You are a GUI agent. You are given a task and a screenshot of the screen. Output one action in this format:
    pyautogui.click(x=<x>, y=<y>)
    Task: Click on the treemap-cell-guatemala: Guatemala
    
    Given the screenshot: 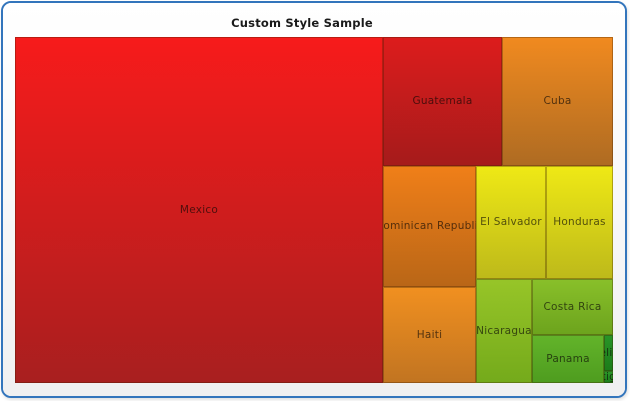 What is the action you would take?
    pyautogui.click(x=442, y=101)
    